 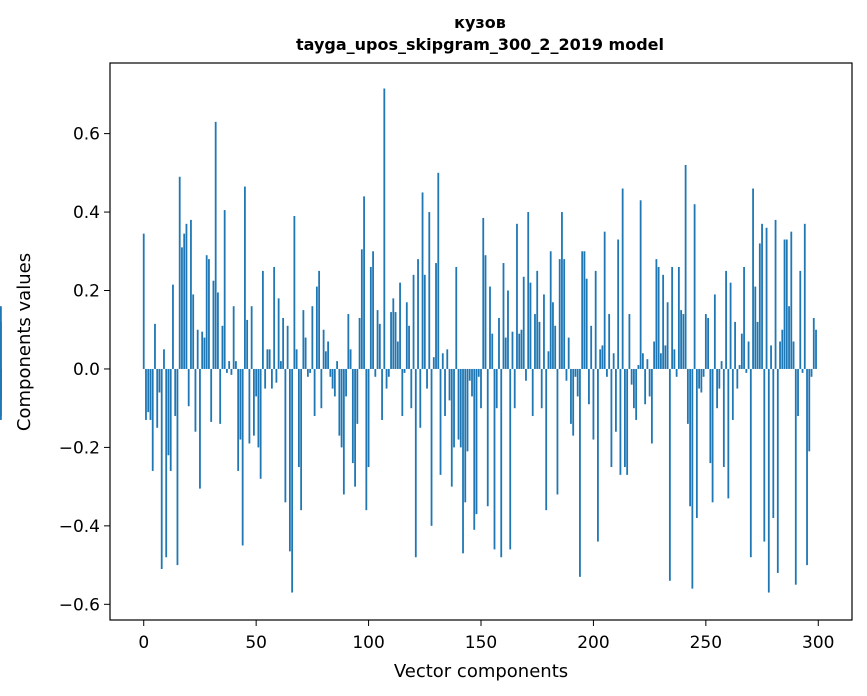 What do you see at coordinates (86, 135) in the screenshot?
I see `y-tick-label: 0.6` at bounding box center [86, 135].